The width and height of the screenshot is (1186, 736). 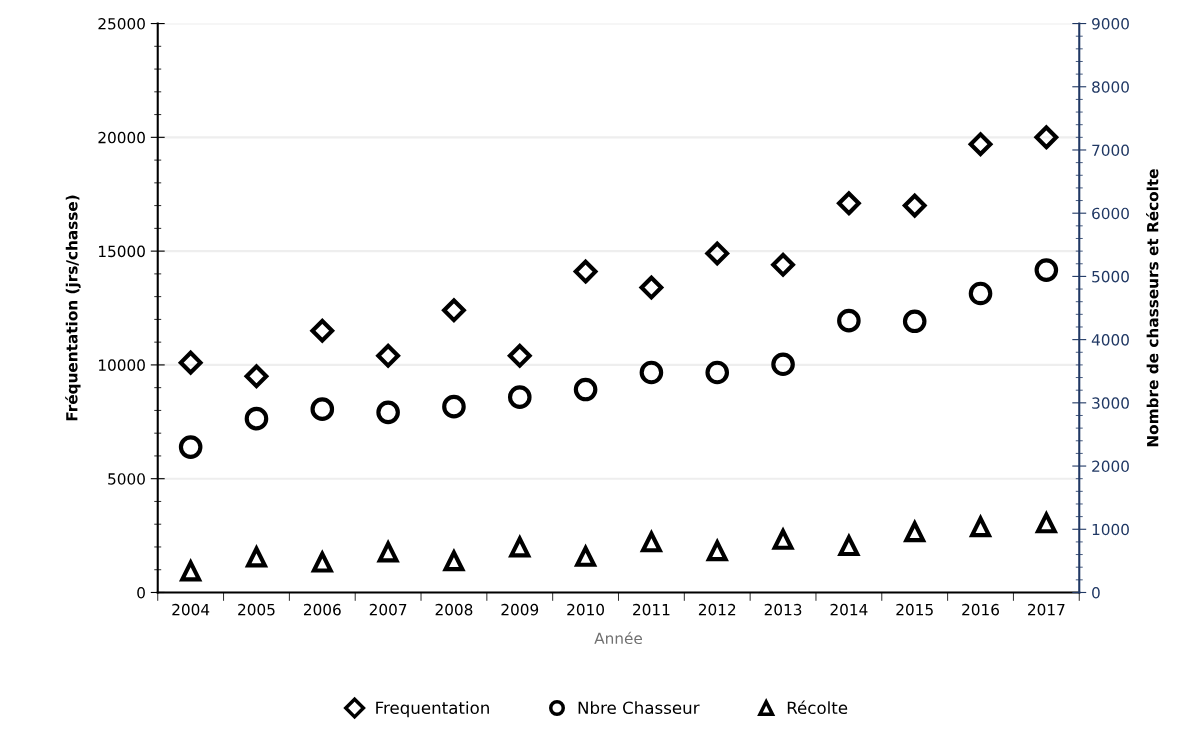 I want to click on y2-tick-label: 3000, so click(x=1110, y=403).